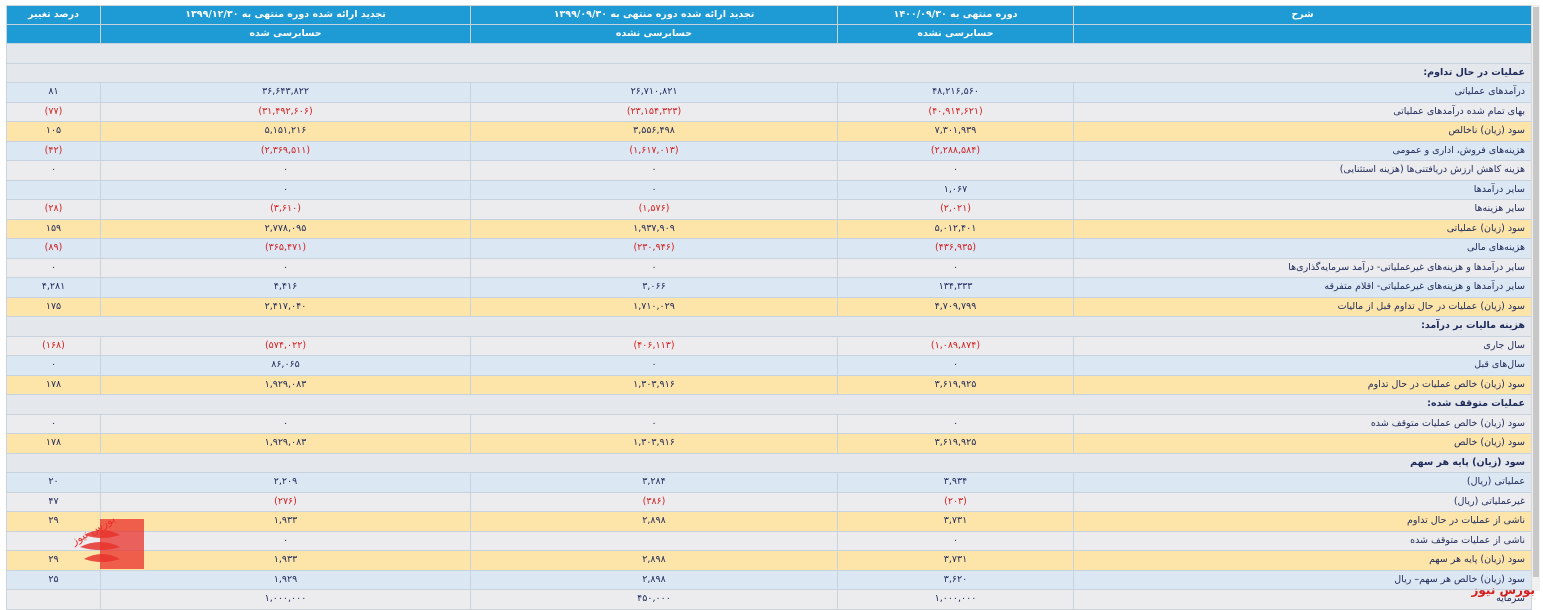 Image resolution: width=1543 pixels, height=610 pixels. Describe the element at coordinates (955, 15) in the screenshot. I see `header-period-1: دوره منتهی به ۱۴۰۰/۰۹/۳۰` at that location.